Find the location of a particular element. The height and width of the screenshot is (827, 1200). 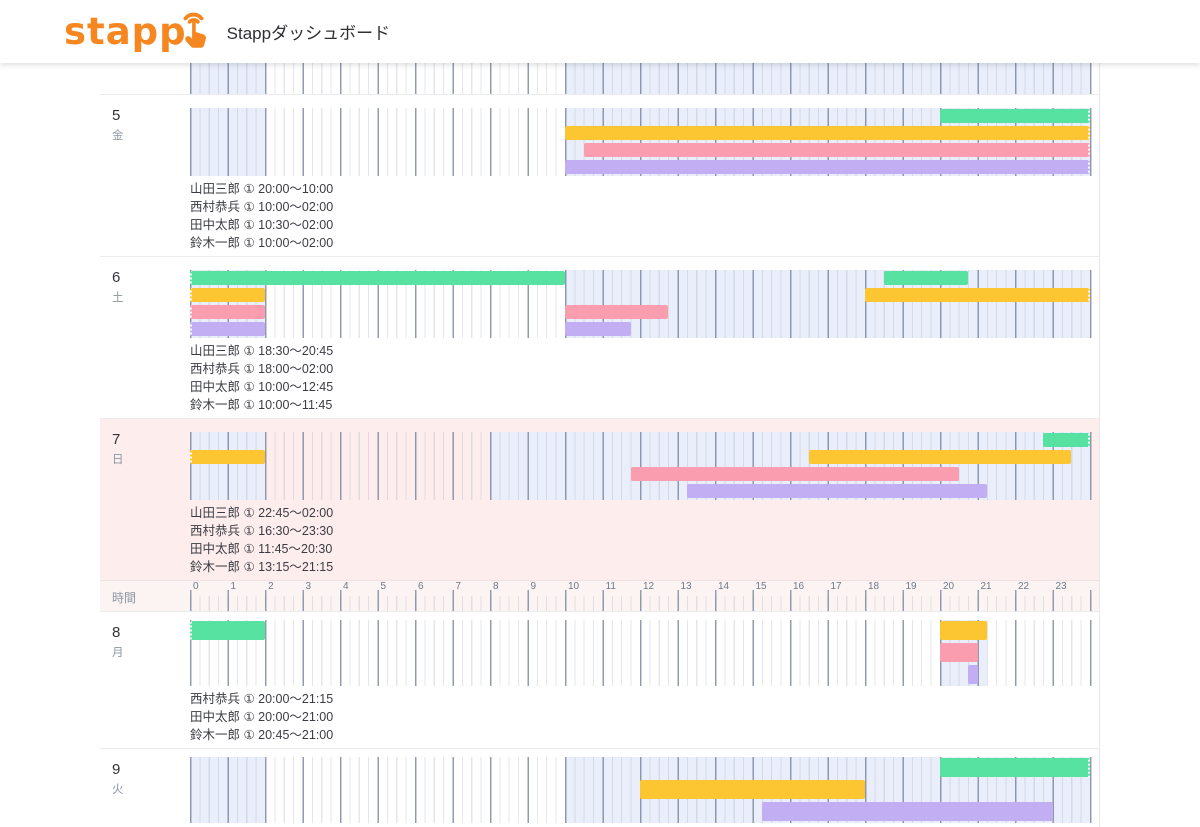

day-number: 9 is located at coordinates (116, 769).